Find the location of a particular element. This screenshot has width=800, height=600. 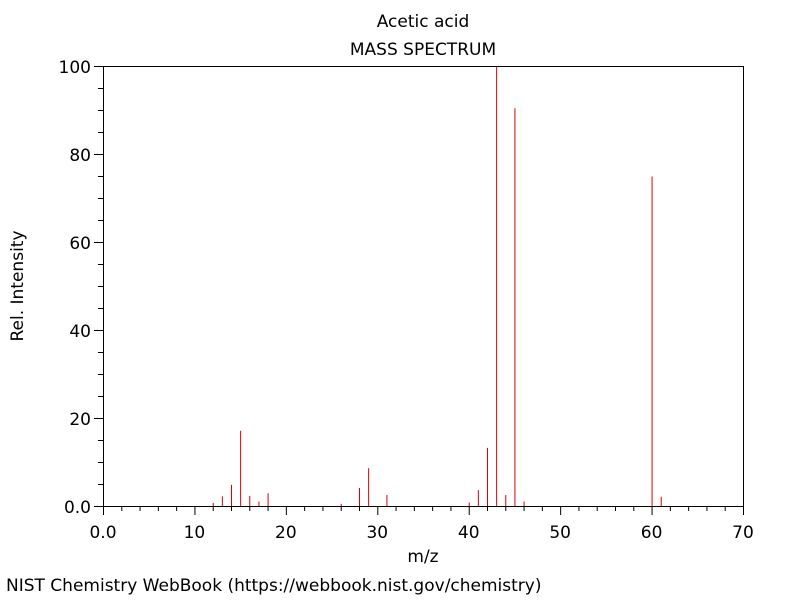

y-tick-label: 80 is located at coordinates (80, 156).